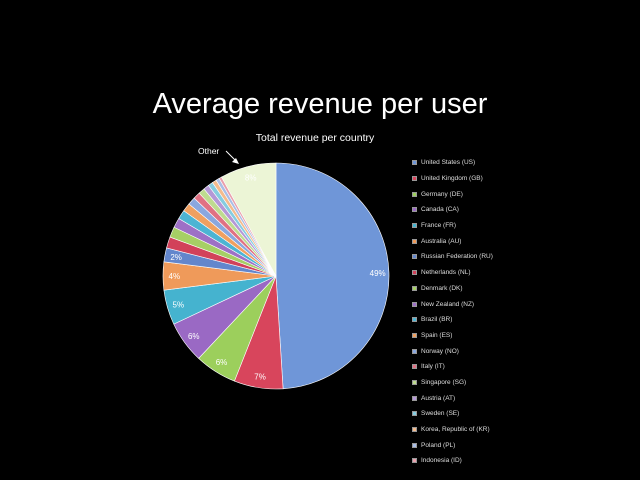 Image resolution: width=640 pixels, height=480 pixels. What do you see at coordinates (320, 104) in the screenshot?
I see `page-title: Average revenue per user` at bounding box center [320, 104].